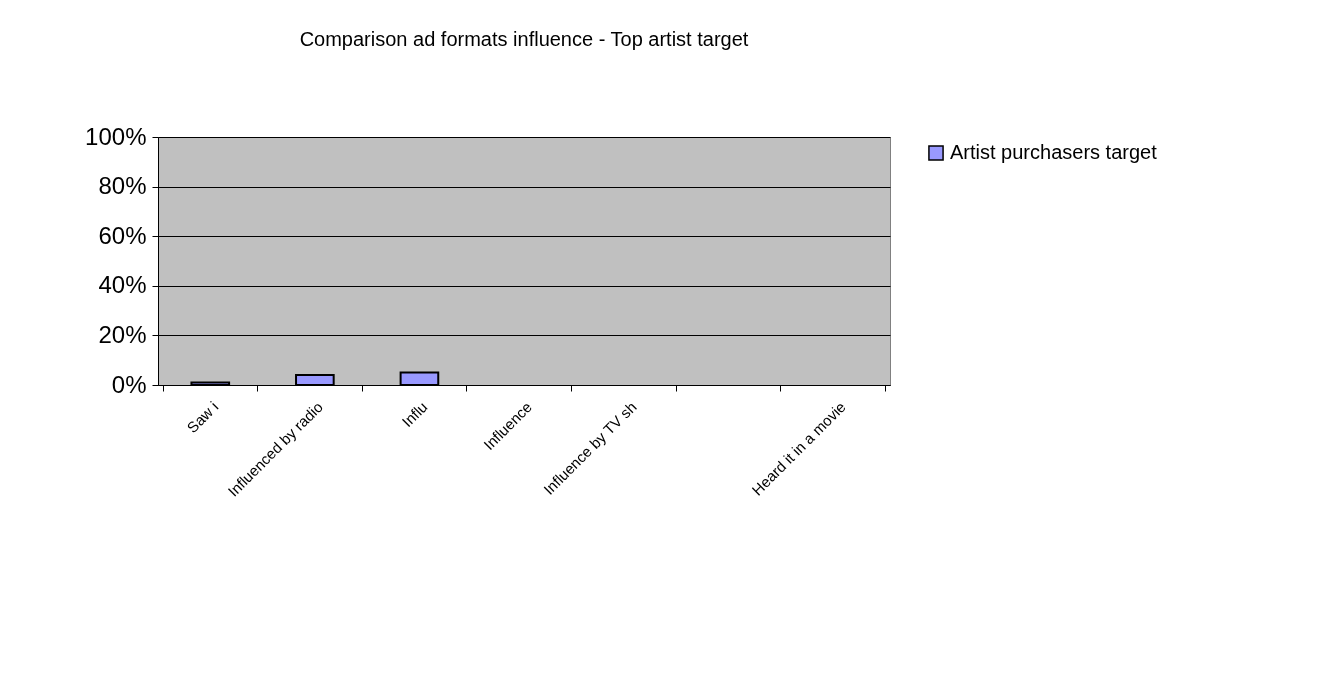  What do you see at coordinates (116, 136) in the screenshot?
I see `y-tick-label: 100%` at bounding box center [116, 136].